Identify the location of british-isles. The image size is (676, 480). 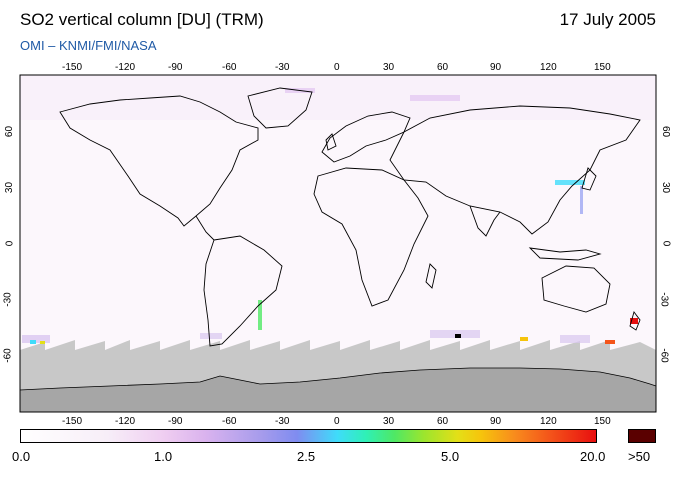
(331, 142).